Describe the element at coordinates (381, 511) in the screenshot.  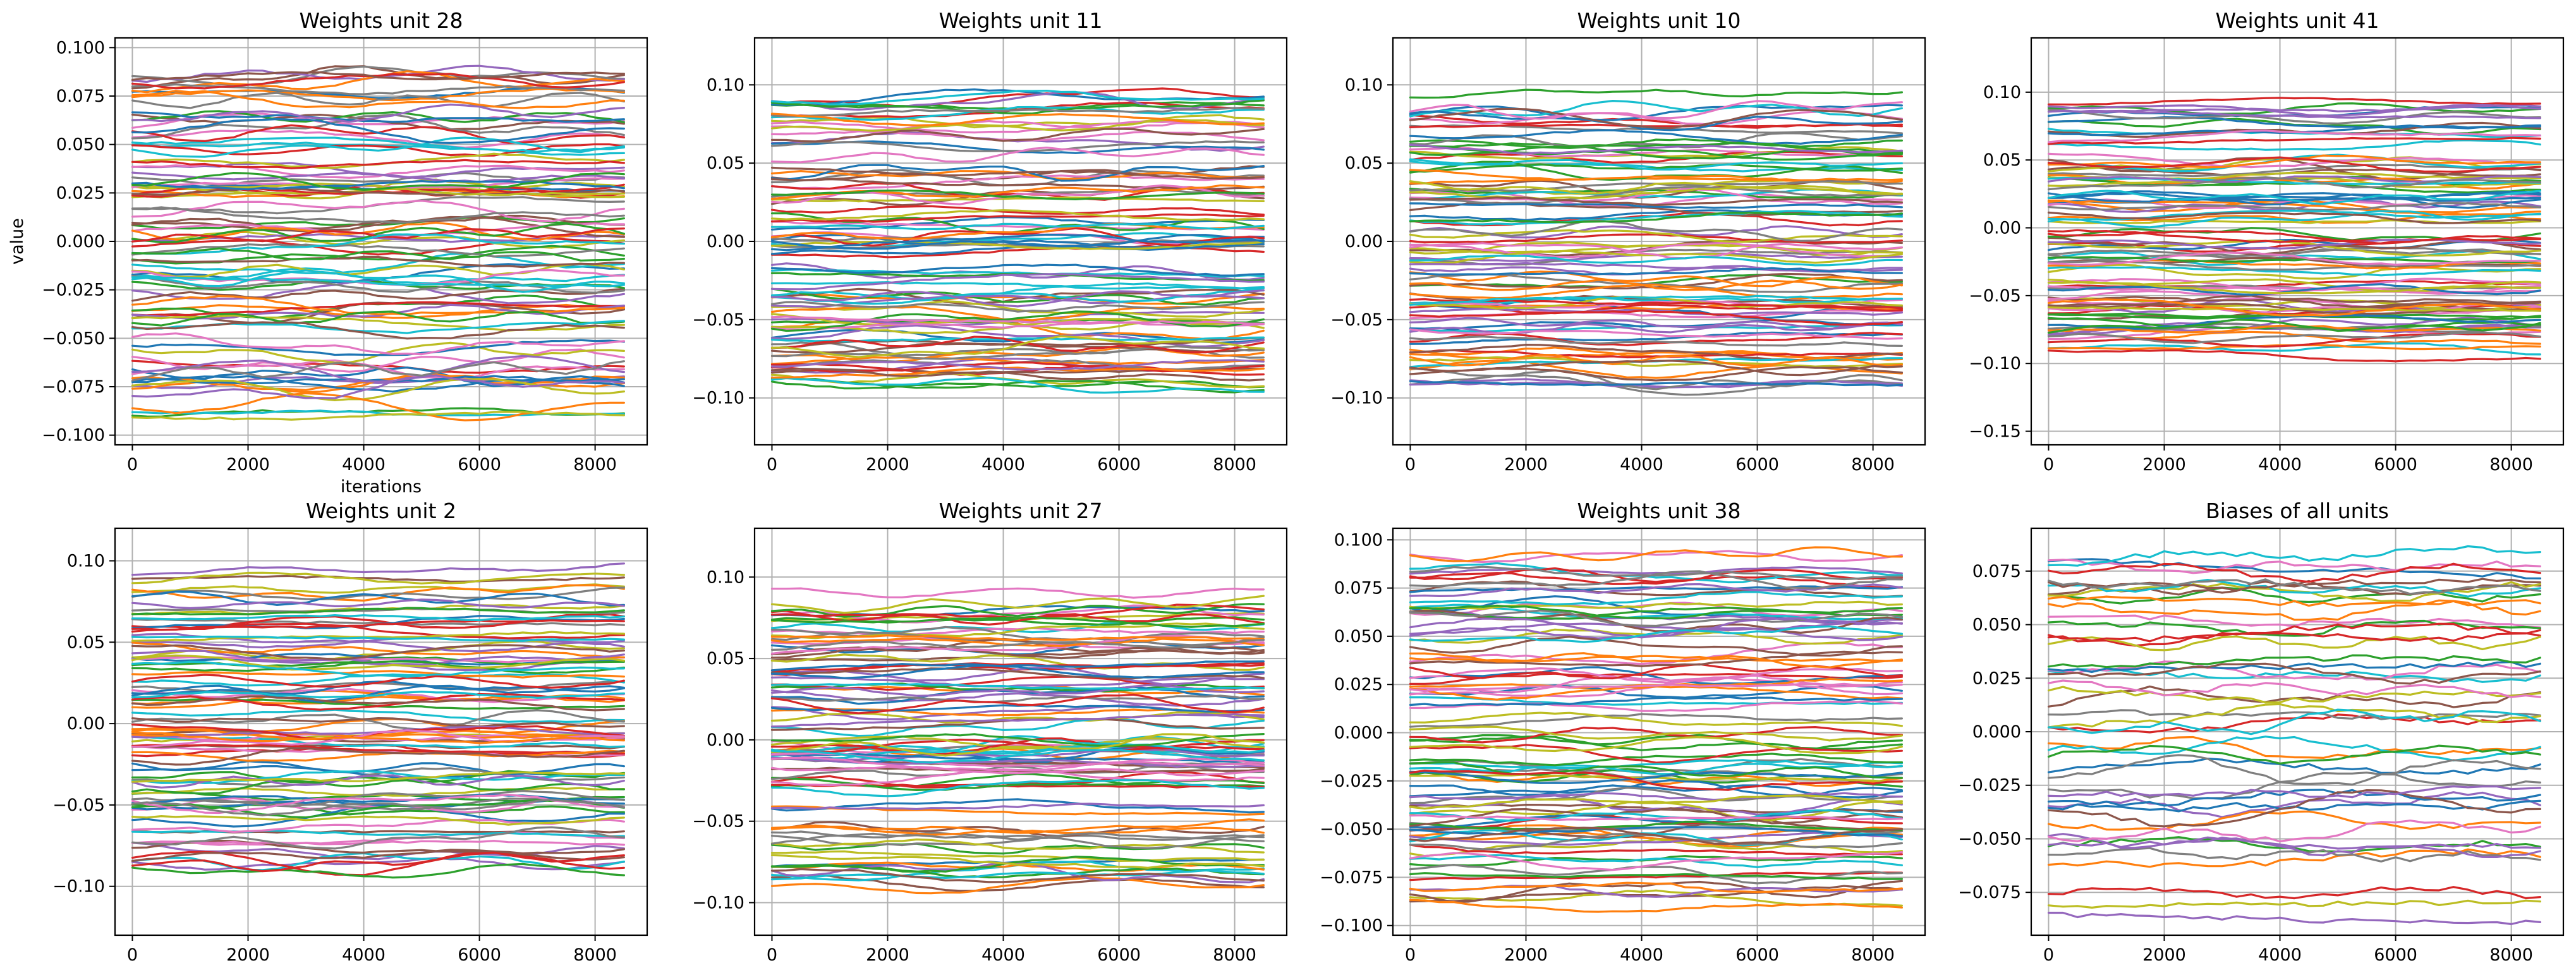
I see `subplot-title: Weights unit 2` at that location.